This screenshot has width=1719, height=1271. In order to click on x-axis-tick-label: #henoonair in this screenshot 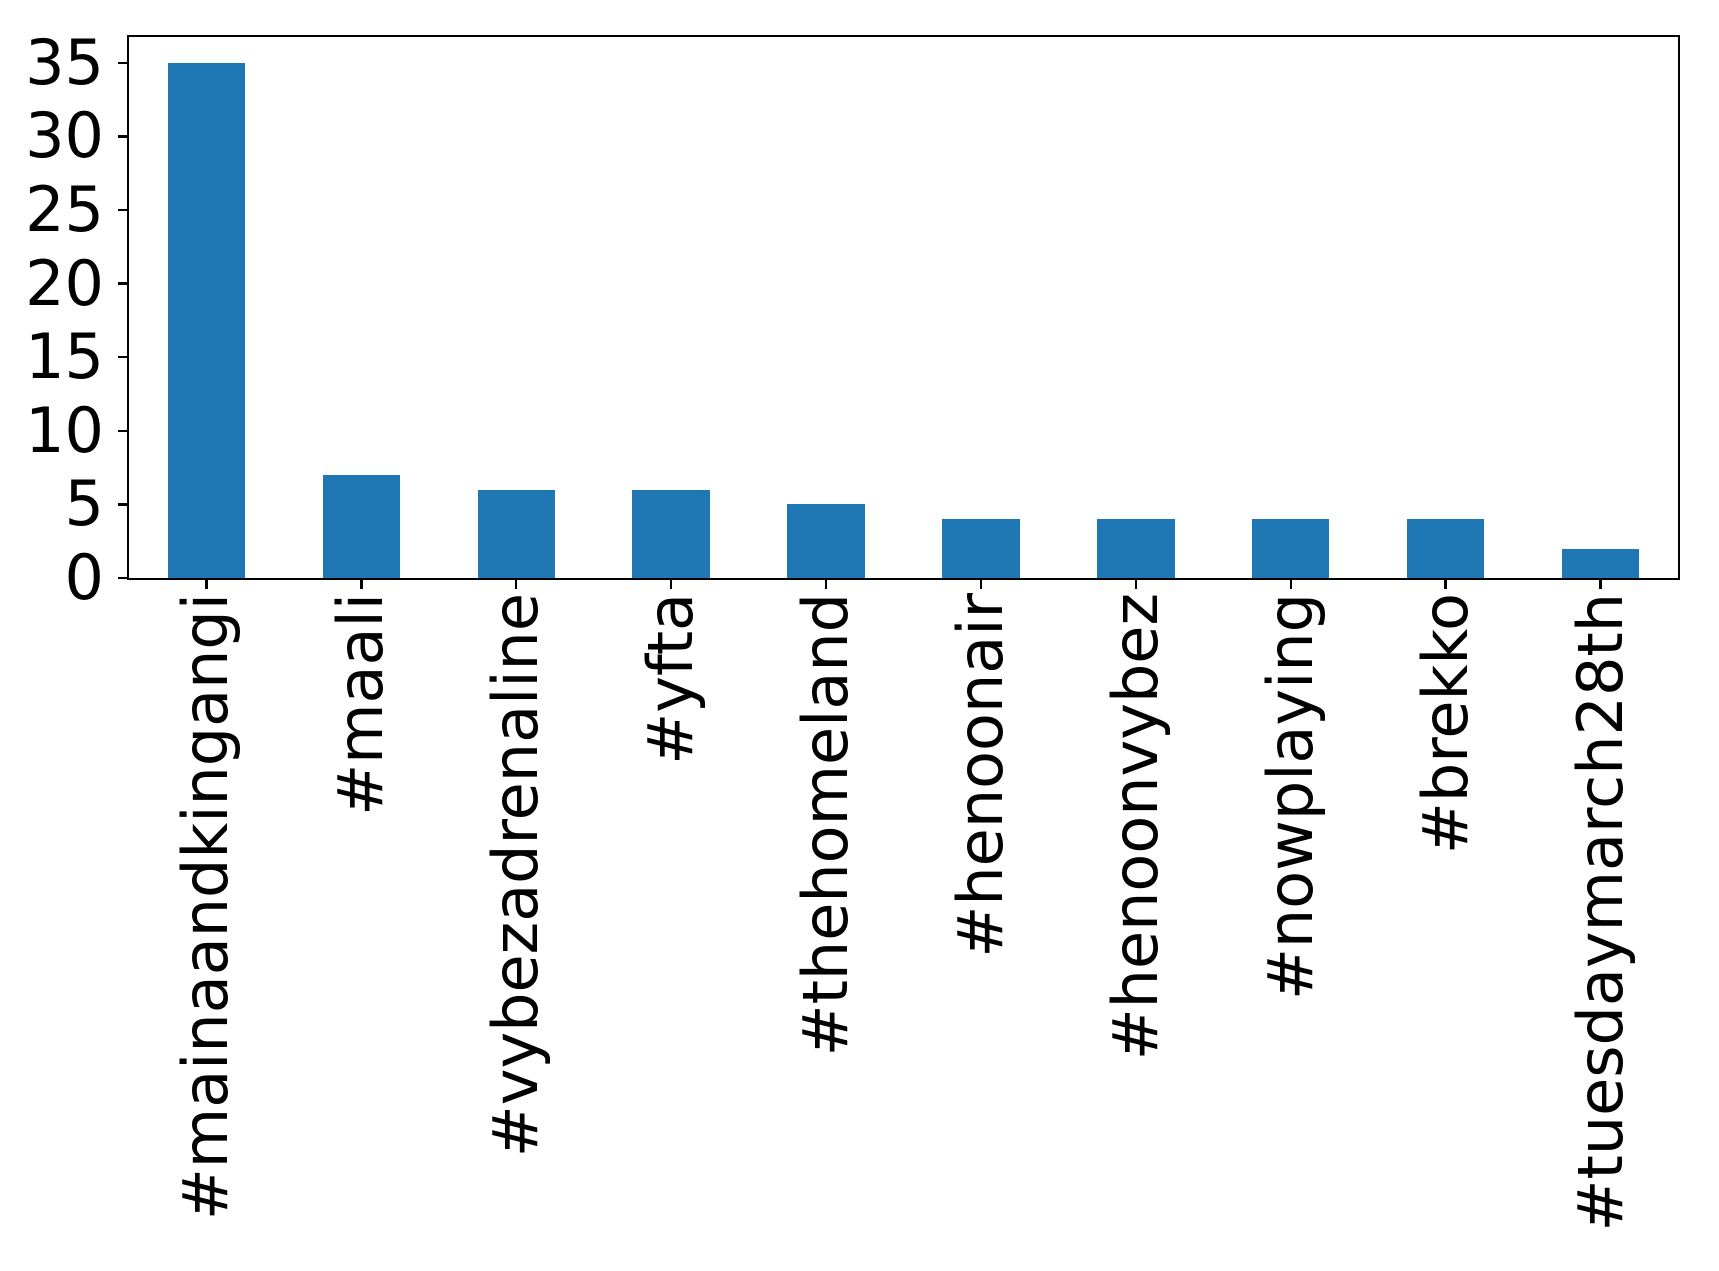, I will do `click(980, 775)`.